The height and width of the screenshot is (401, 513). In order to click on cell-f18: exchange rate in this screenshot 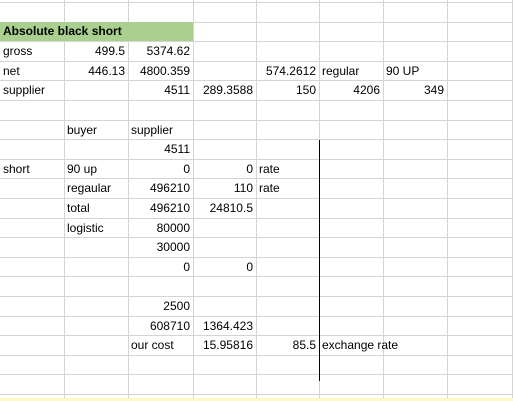, I will do `click(360, 345)`.